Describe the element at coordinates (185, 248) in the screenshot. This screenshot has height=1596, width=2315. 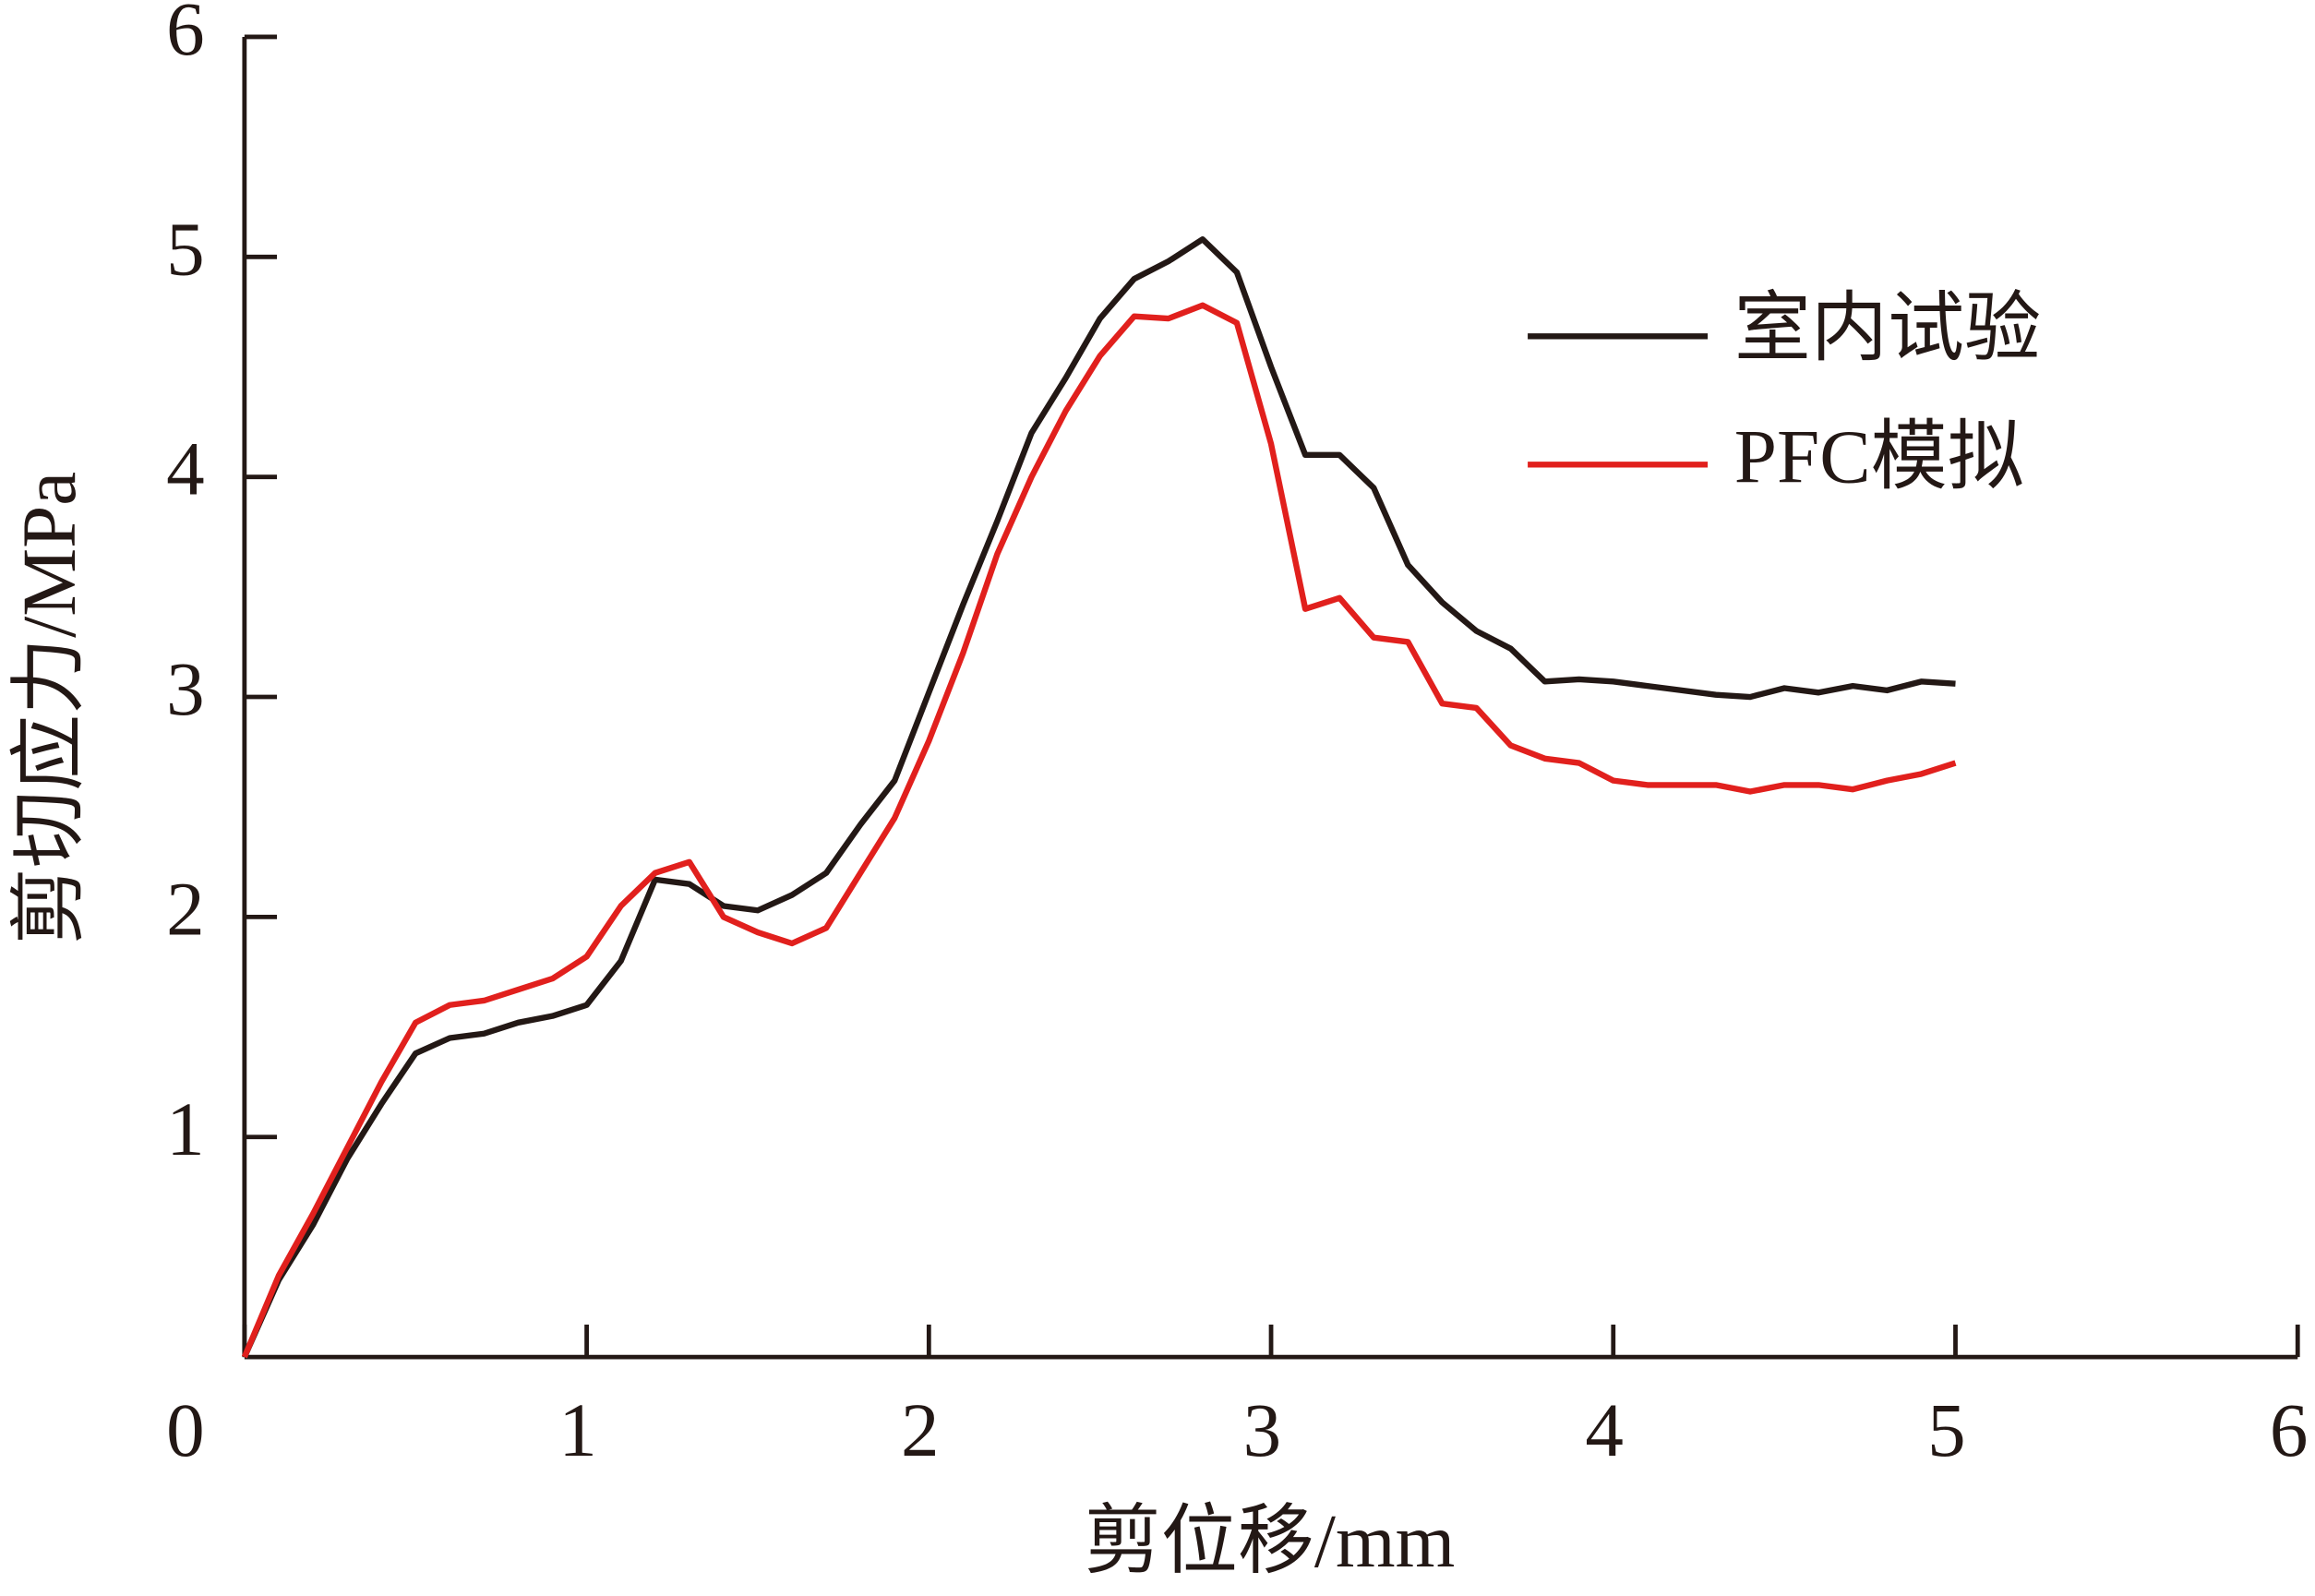
I see `y-tick-label: 5` at that location.